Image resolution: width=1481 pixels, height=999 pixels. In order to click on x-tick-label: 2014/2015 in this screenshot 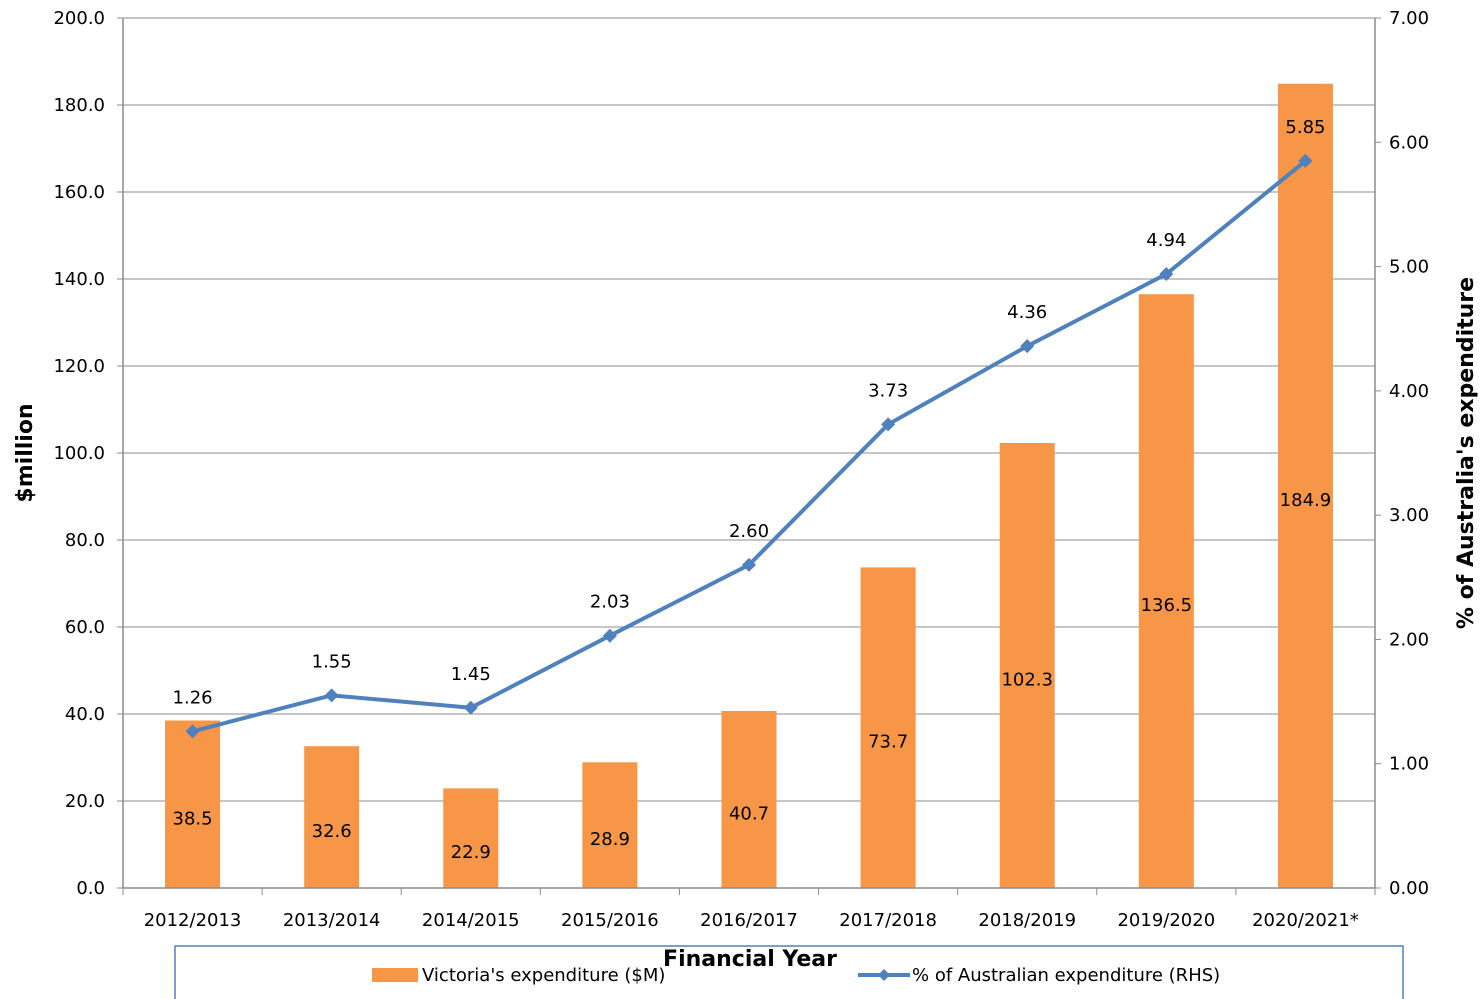, I will do `click(471, 920)`.